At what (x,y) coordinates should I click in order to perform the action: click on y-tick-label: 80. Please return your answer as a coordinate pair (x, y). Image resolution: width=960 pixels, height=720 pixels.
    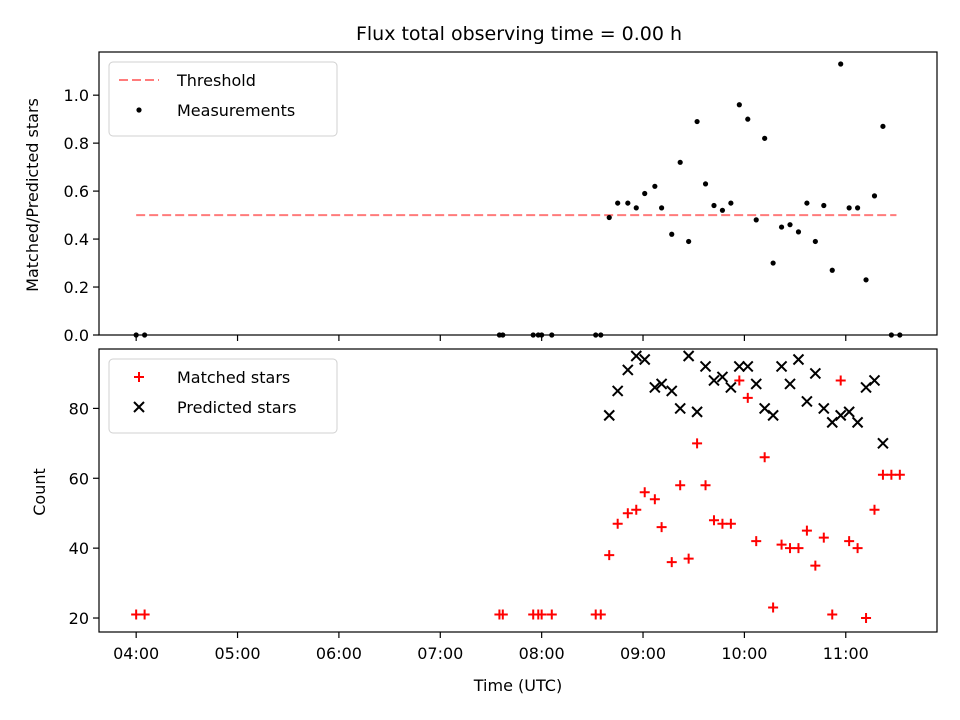
    Looking at the image, I should click on (79, 408).